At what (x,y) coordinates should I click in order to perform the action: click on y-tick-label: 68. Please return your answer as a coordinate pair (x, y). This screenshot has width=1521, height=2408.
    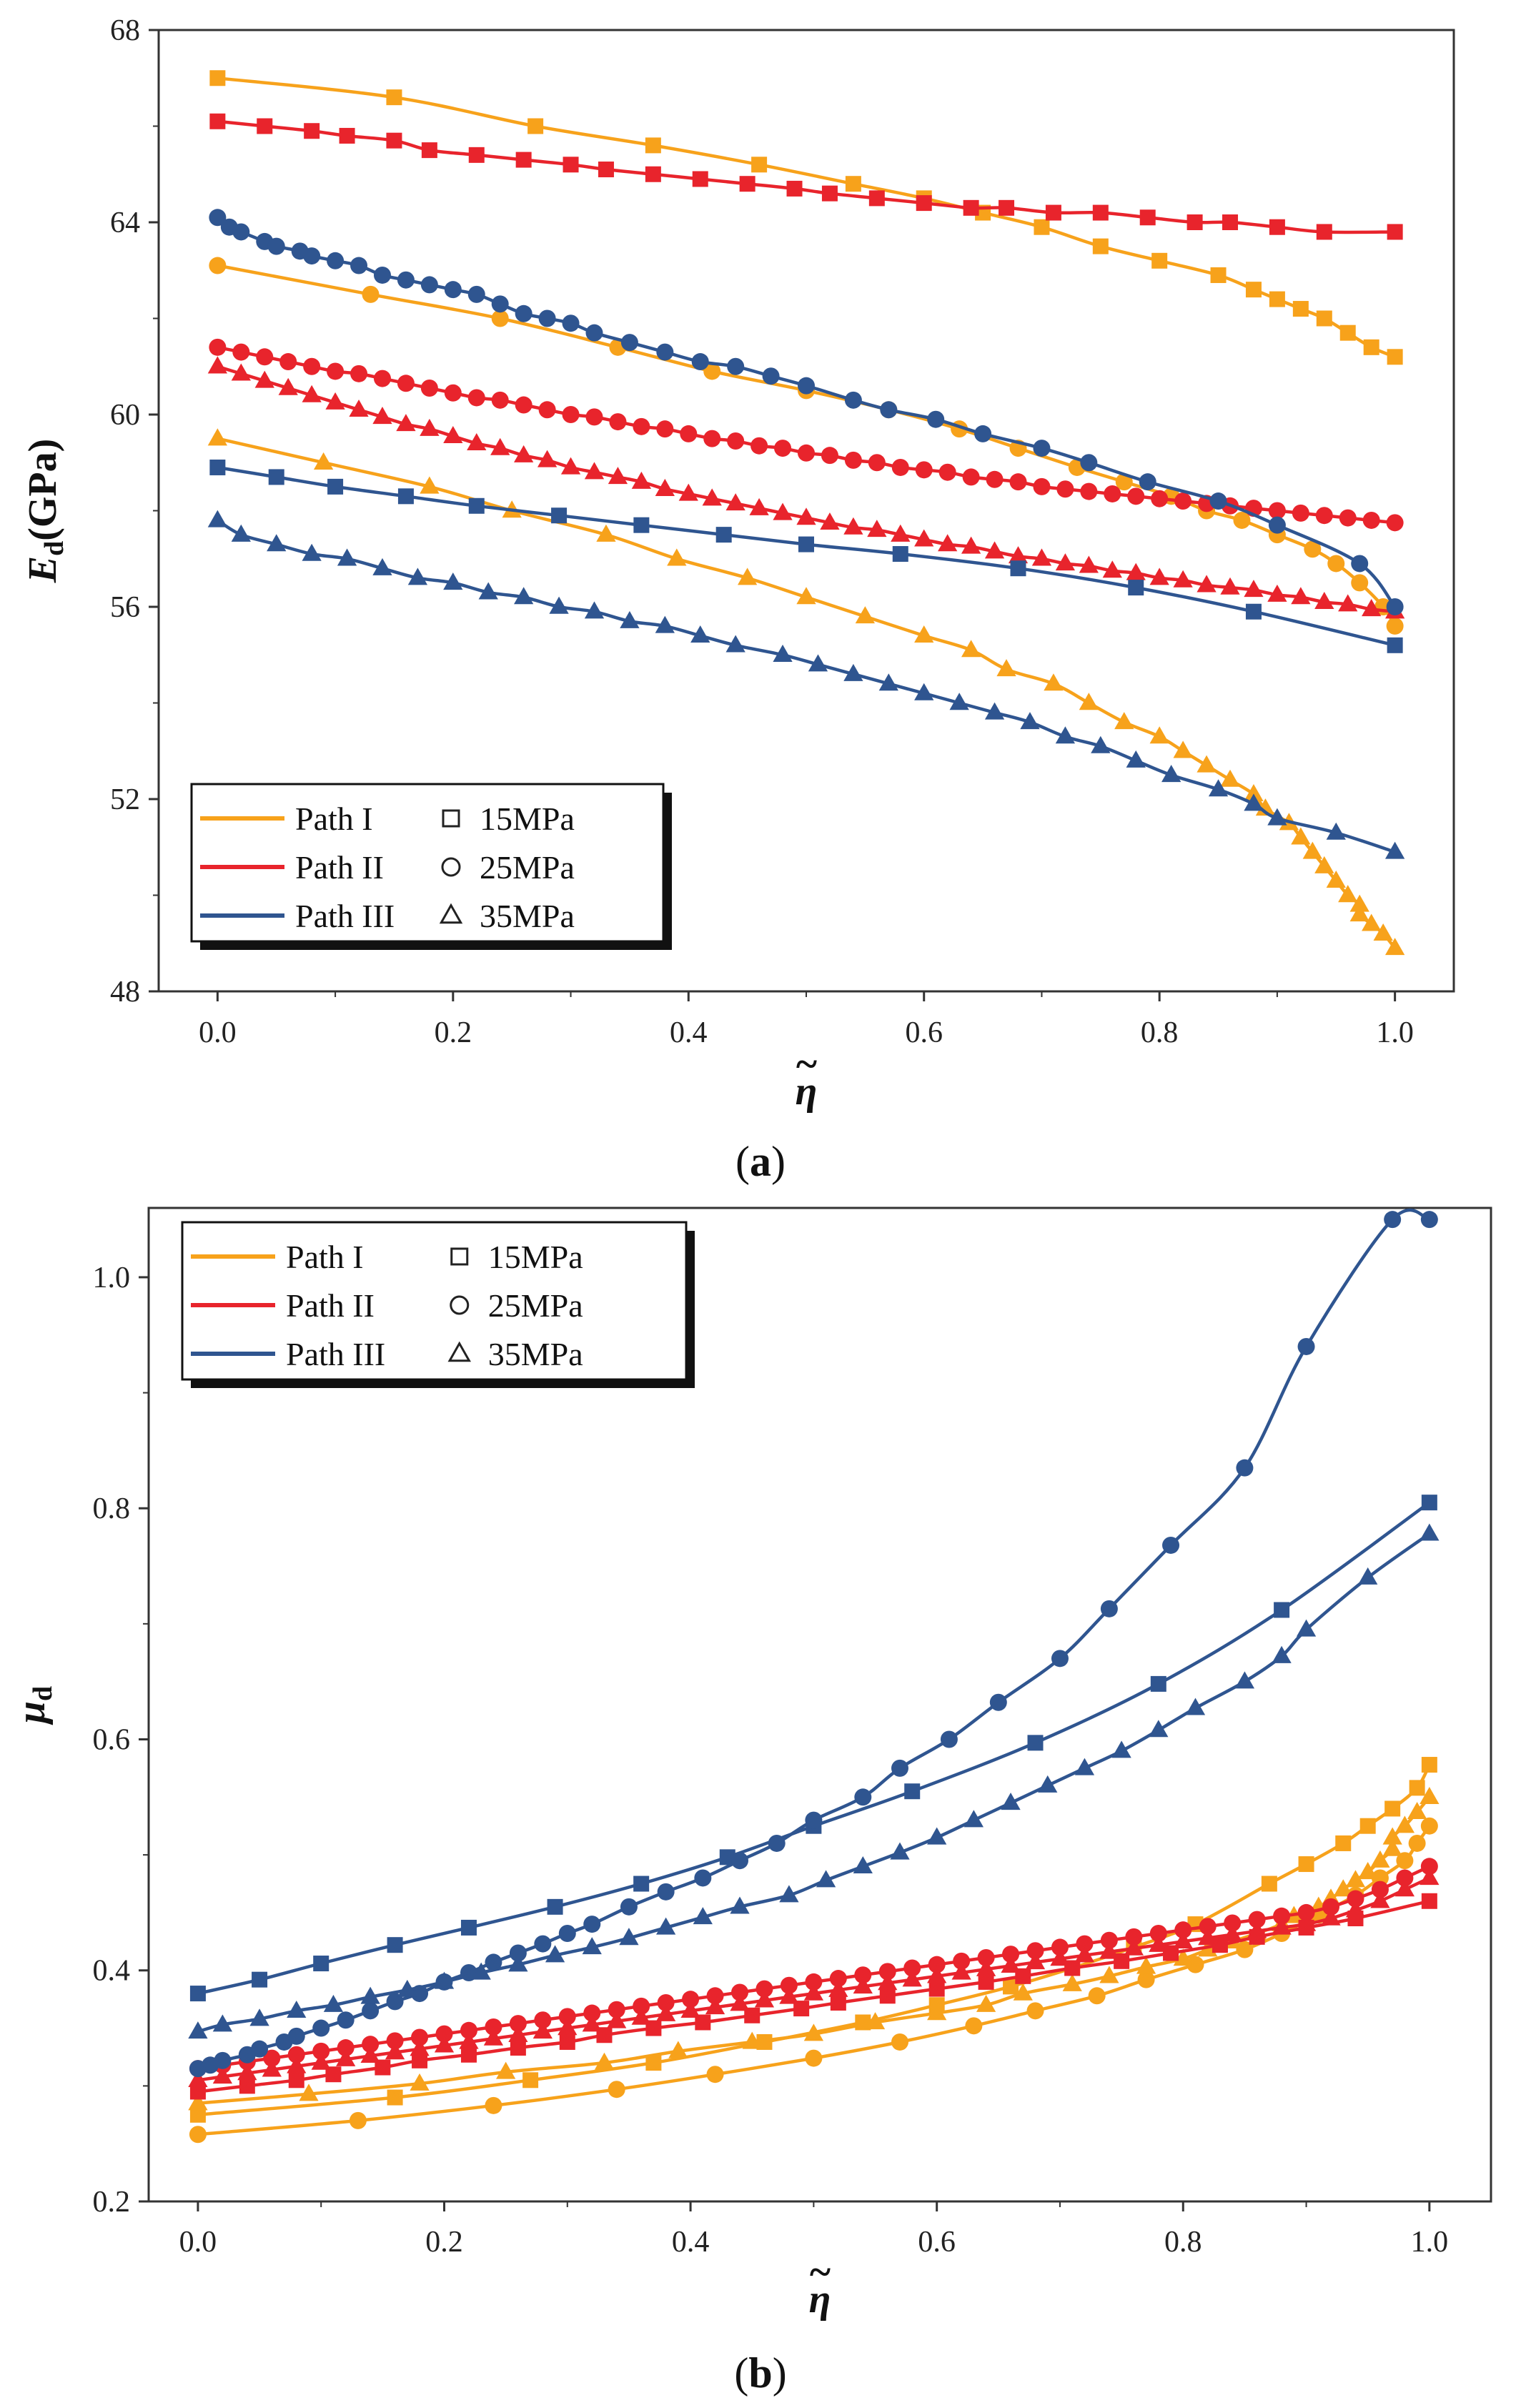
    Looking at the image, I should click on (125, 31).